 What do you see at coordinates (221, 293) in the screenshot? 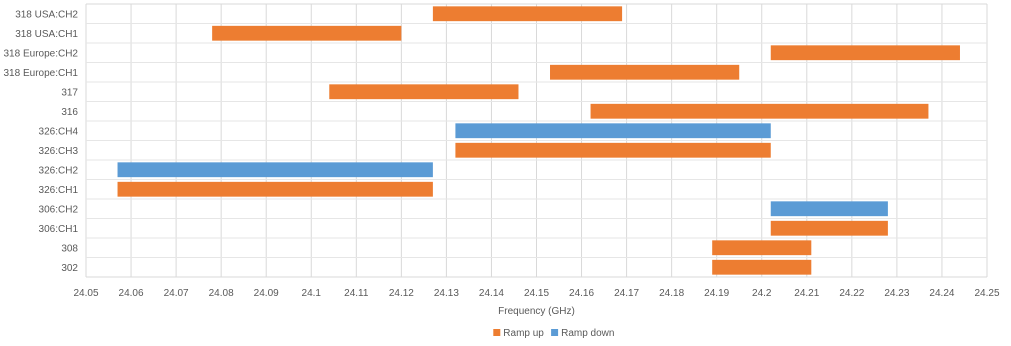
I see `x-tick-label: 24.08` at bounding box center [221, 293].